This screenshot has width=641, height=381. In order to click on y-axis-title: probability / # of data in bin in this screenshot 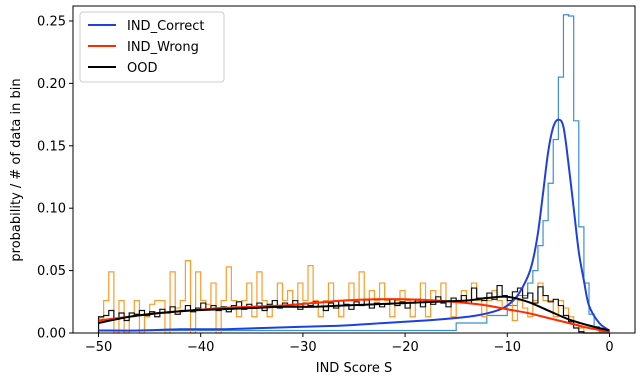, I will do `click(16, 169)`.